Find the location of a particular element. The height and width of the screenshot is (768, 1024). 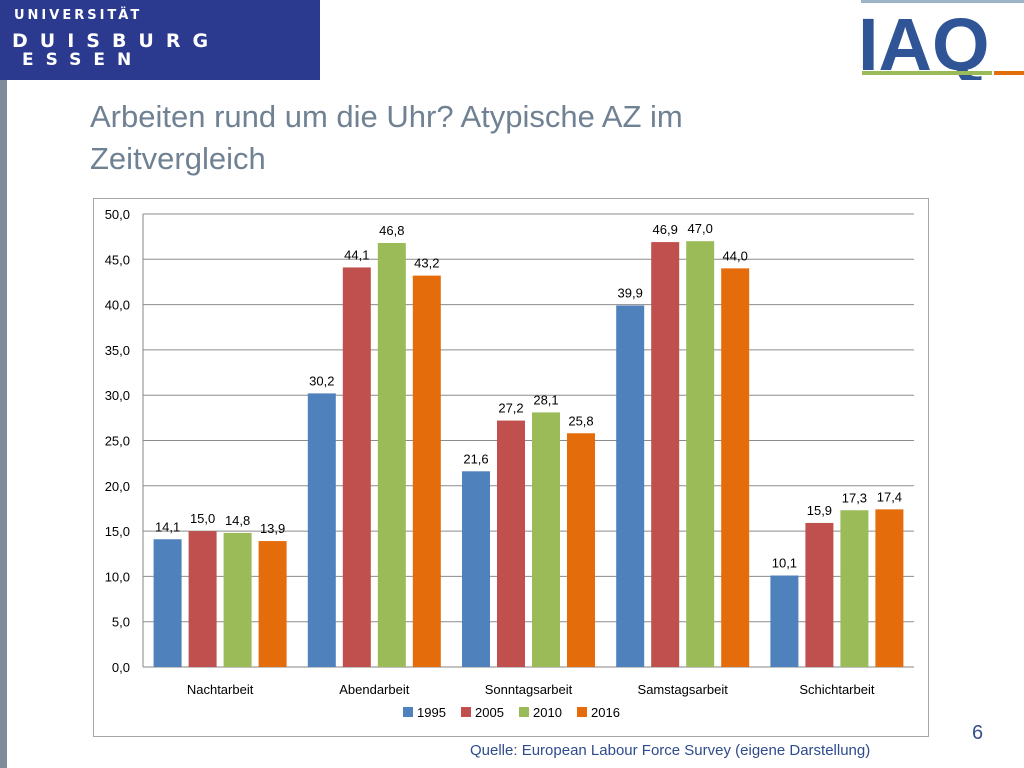

data-label: 46,9 is located at coordinates (665, 229).